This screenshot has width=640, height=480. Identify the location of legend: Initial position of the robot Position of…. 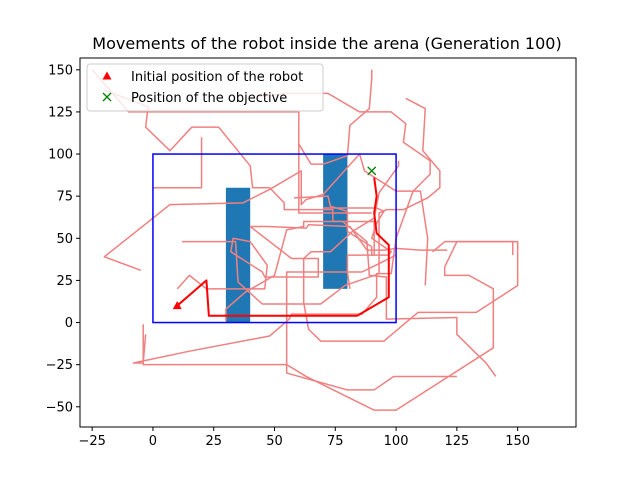
(205, 87).